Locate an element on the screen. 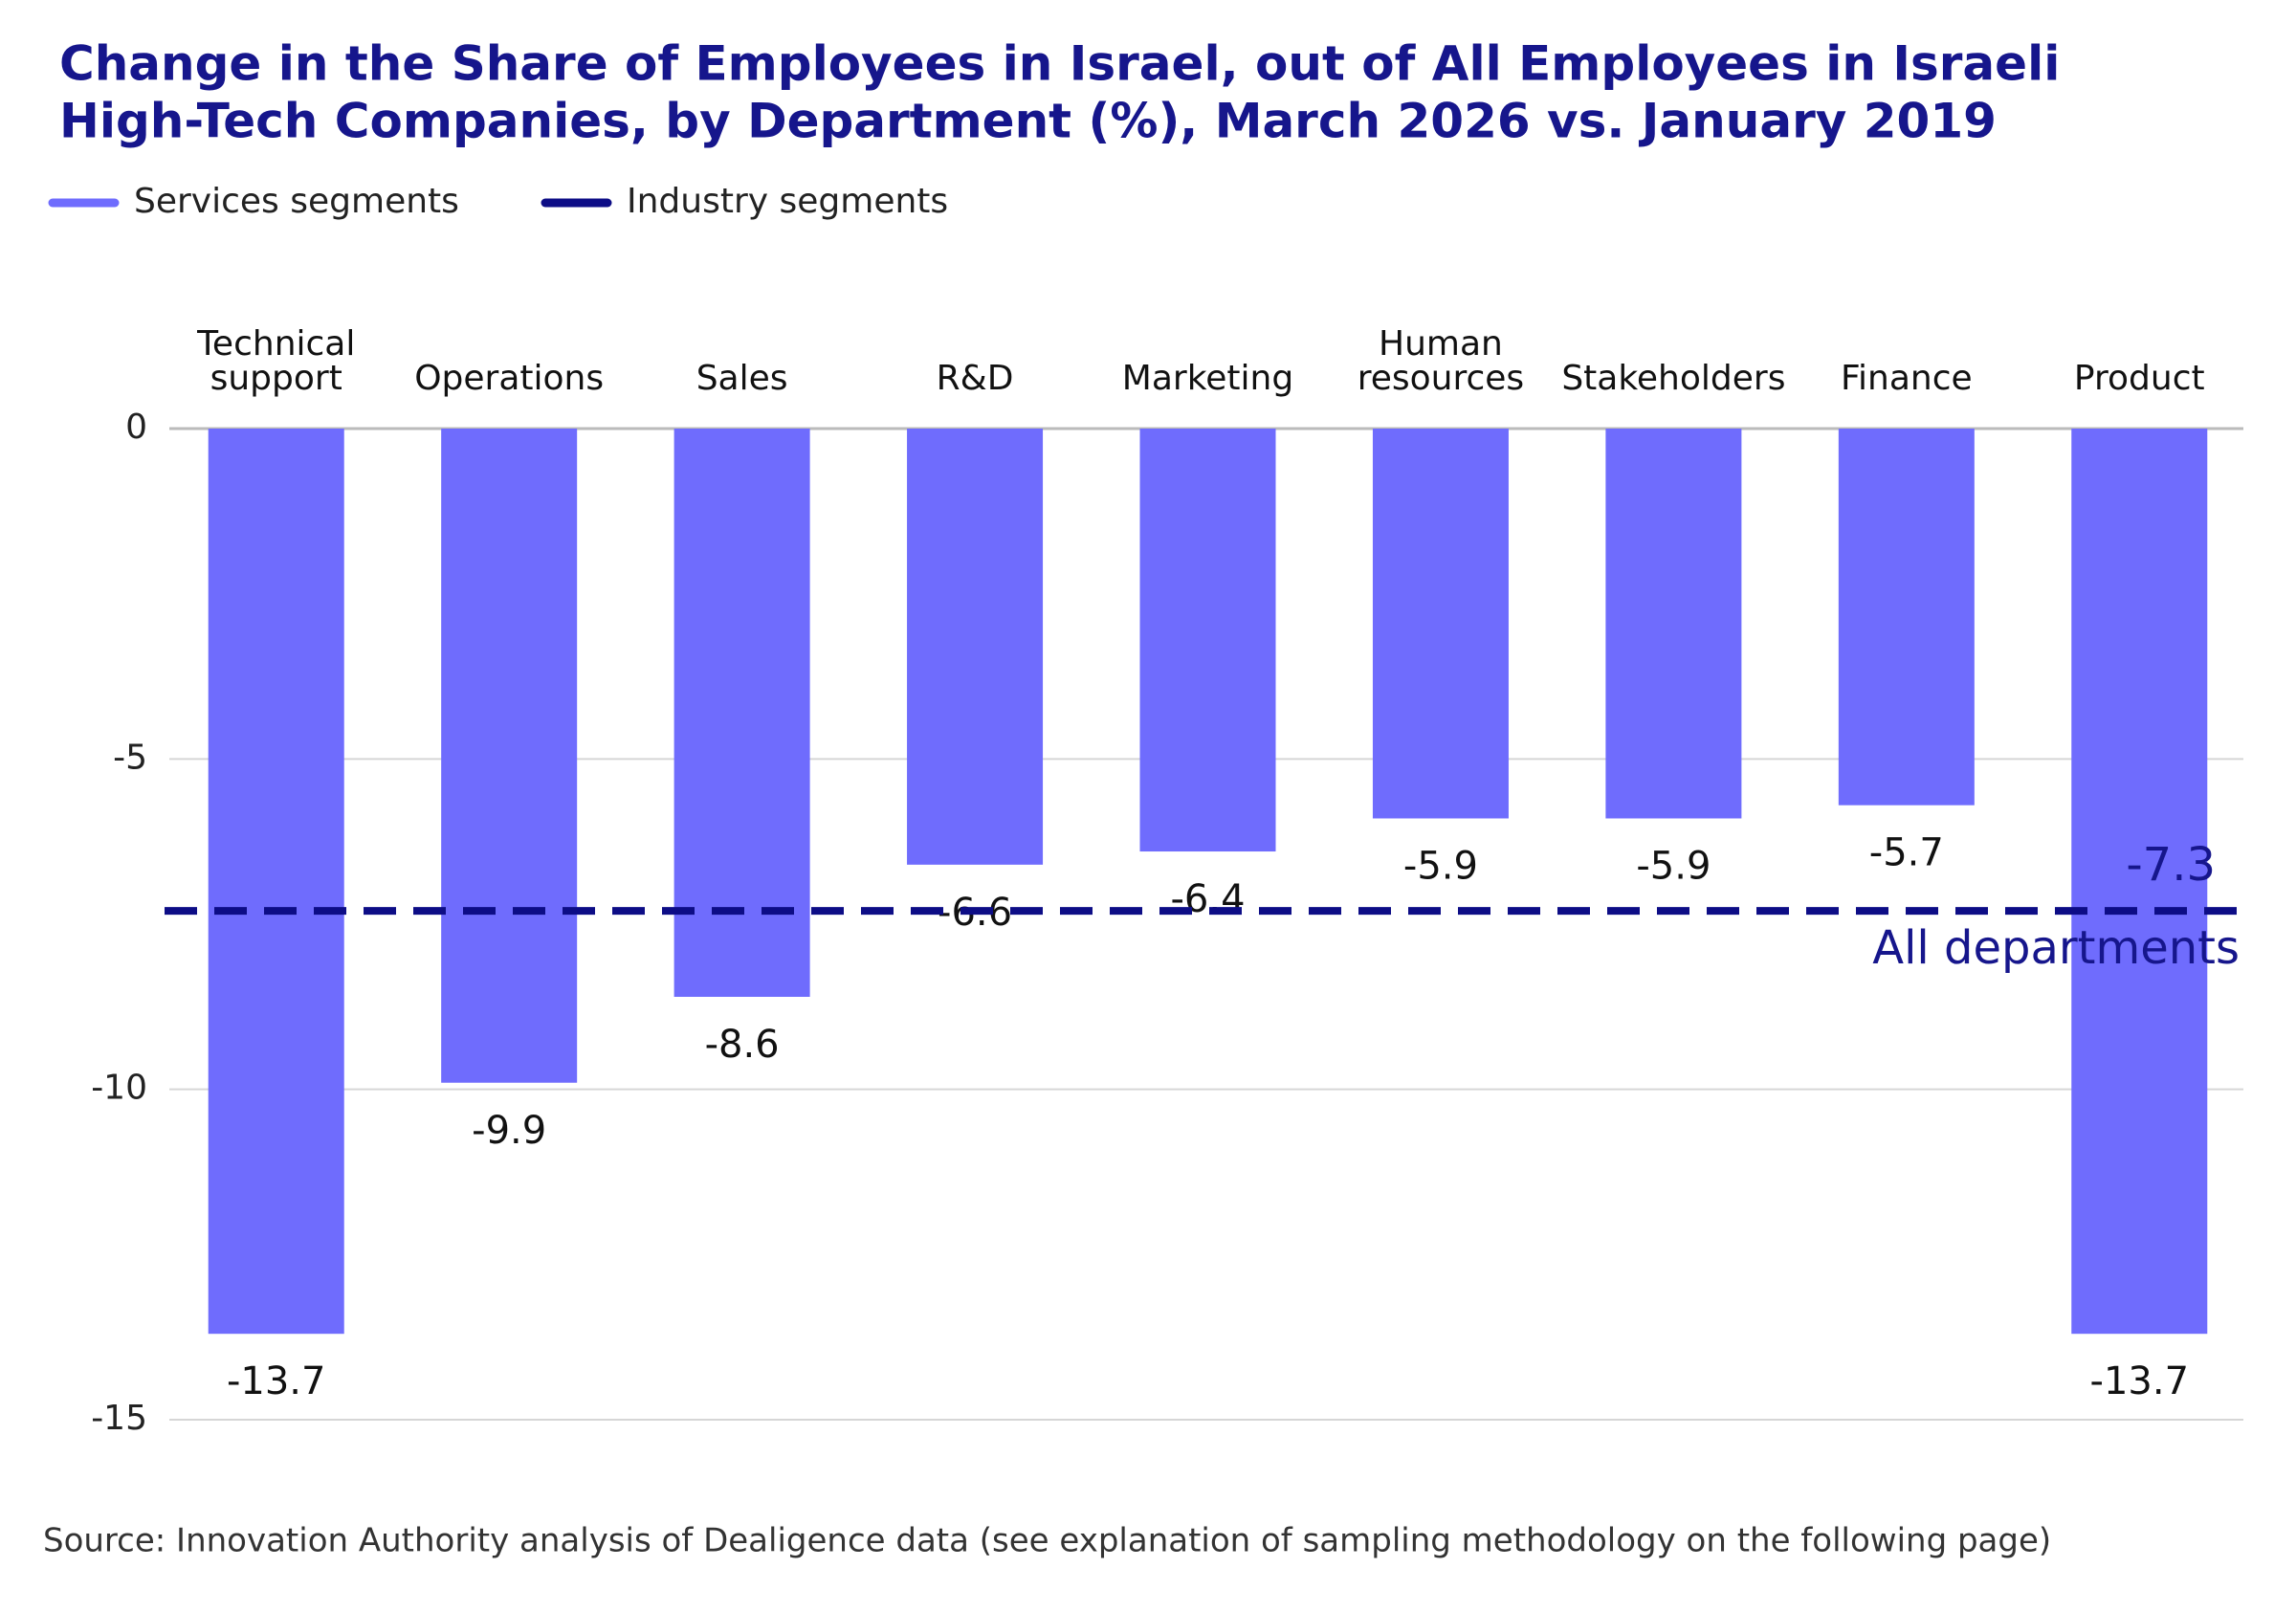  legend-label: Services segments is located at coordinates (296, 201).